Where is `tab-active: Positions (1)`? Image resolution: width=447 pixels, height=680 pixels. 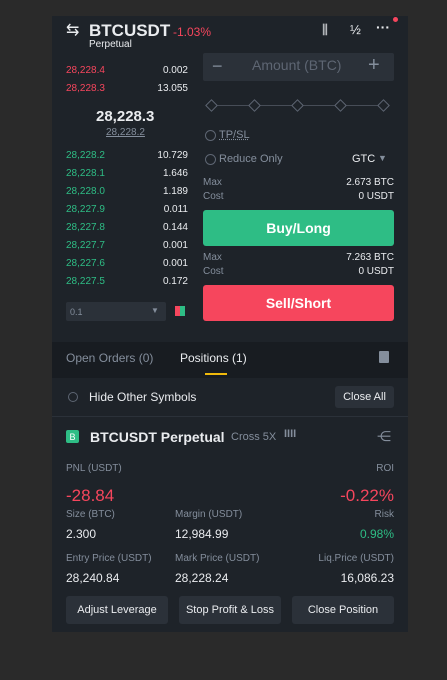
tab-active: Positions (1) is located at coordinates (213, 358).